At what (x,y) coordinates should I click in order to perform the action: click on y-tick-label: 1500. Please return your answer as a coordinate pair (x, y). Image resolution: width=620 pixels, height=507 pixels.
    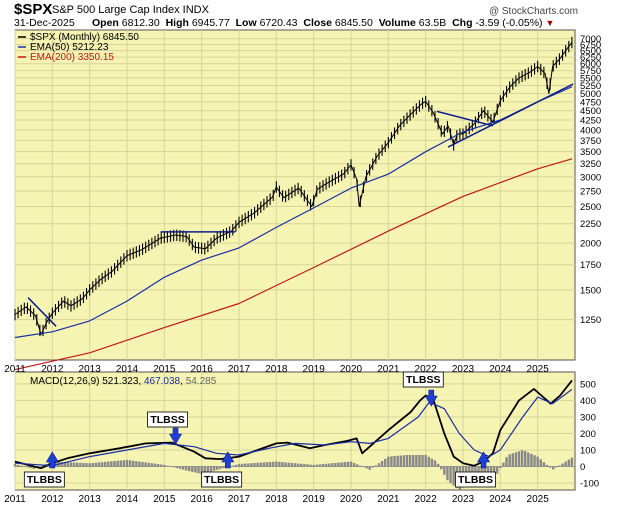
    Looking at the image, I should click on (590, 290).